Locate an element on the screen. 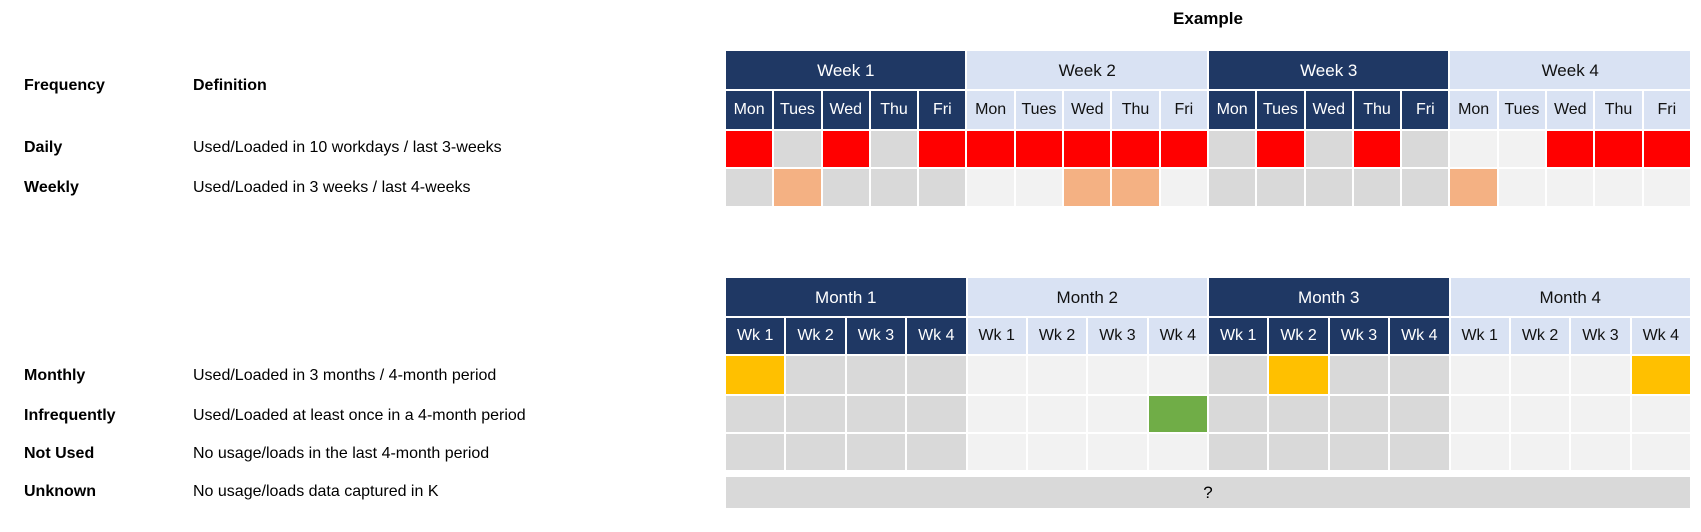 The height and width of the screenshot is (532, 1701). frequency-column-header: Frequency is located at coordinates (64, 85).